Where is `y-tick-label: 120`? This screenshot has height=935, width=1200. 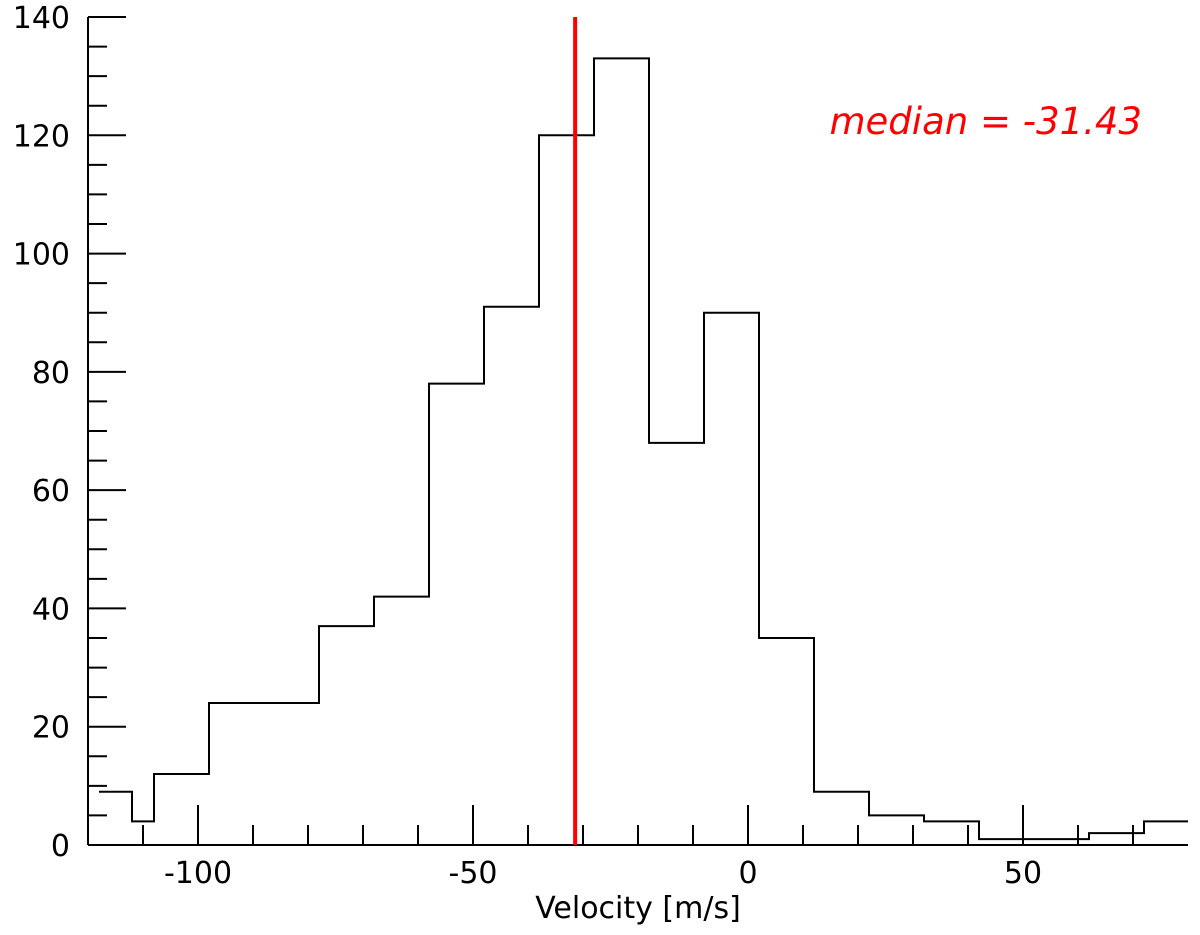 y-tick-label: 120 is located at coordinates (41, 136).